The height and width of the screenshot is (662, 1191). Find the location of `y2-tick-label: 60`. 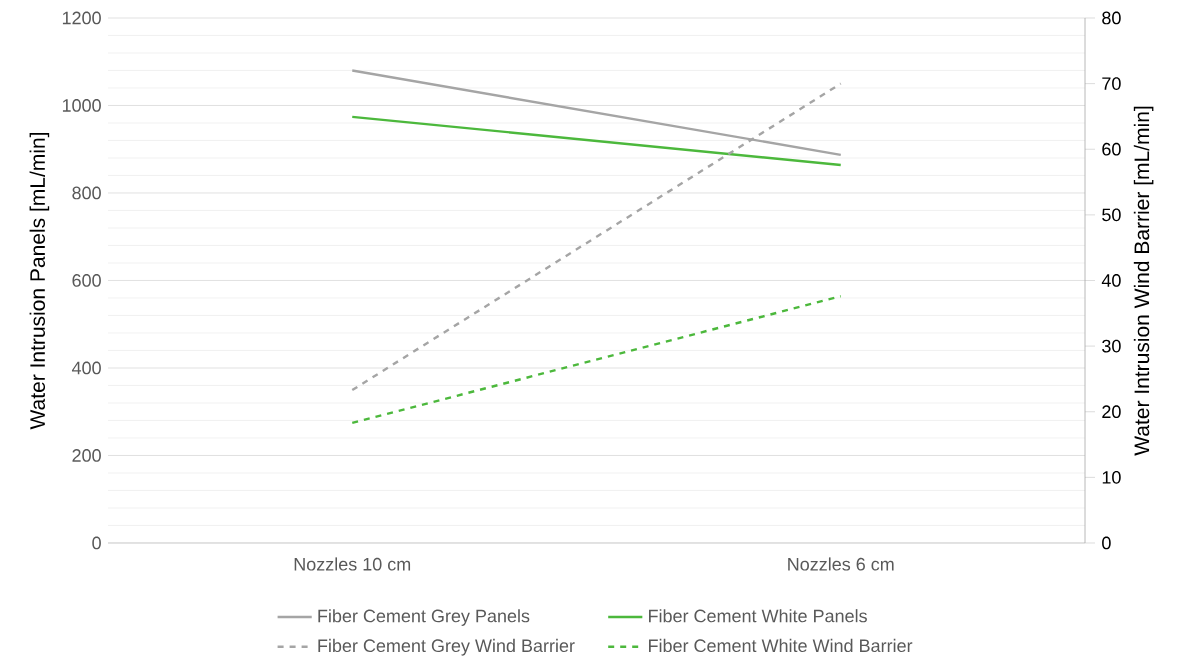

y2-tick-label: 60 is located at coordinates (1111, 149).